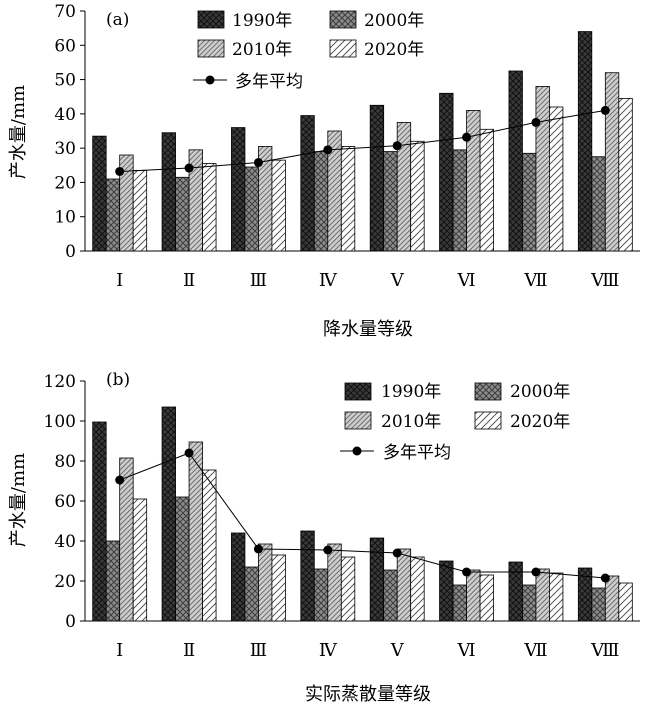 The height and width of the screenshot is (707, 650). Describe the element at coordinates (113, 215) in the screenshot. I see `bar-a-series1-cat0` at that location.